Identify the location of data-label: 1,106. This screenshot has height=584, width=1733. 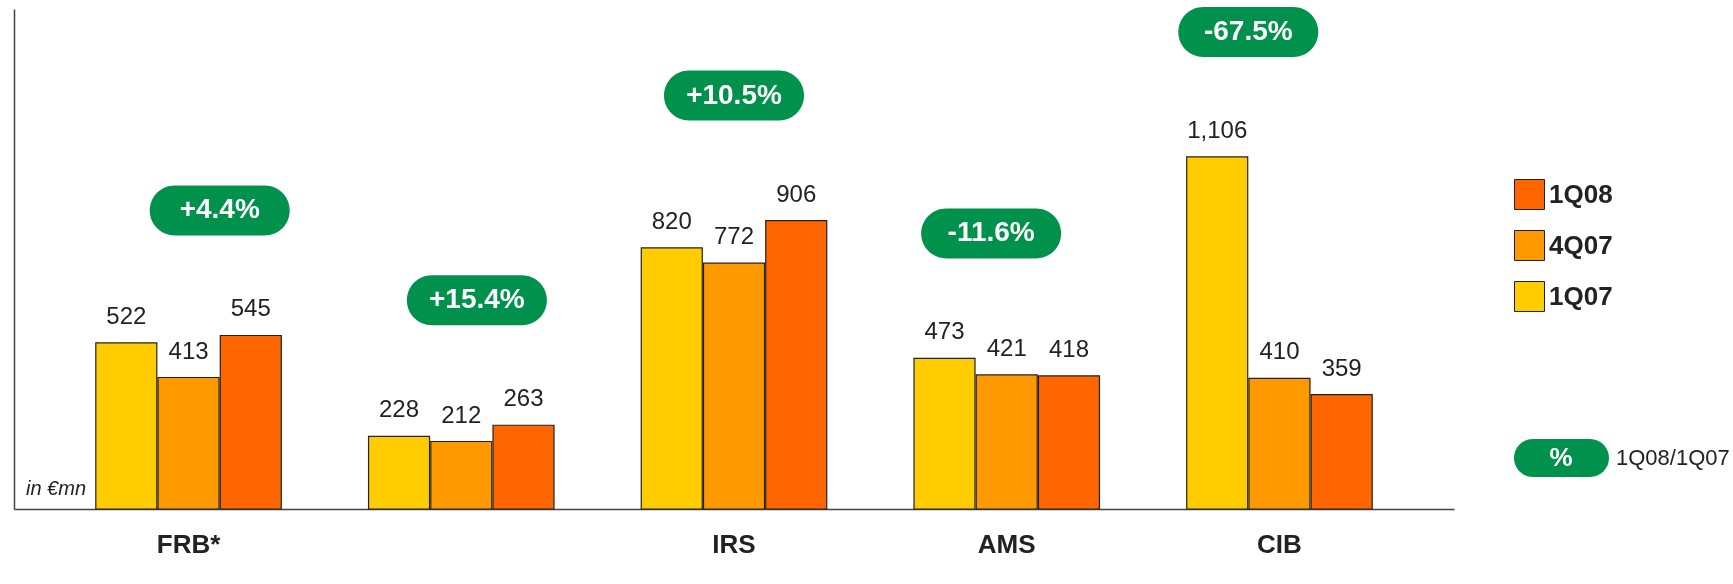
(1217, 129).